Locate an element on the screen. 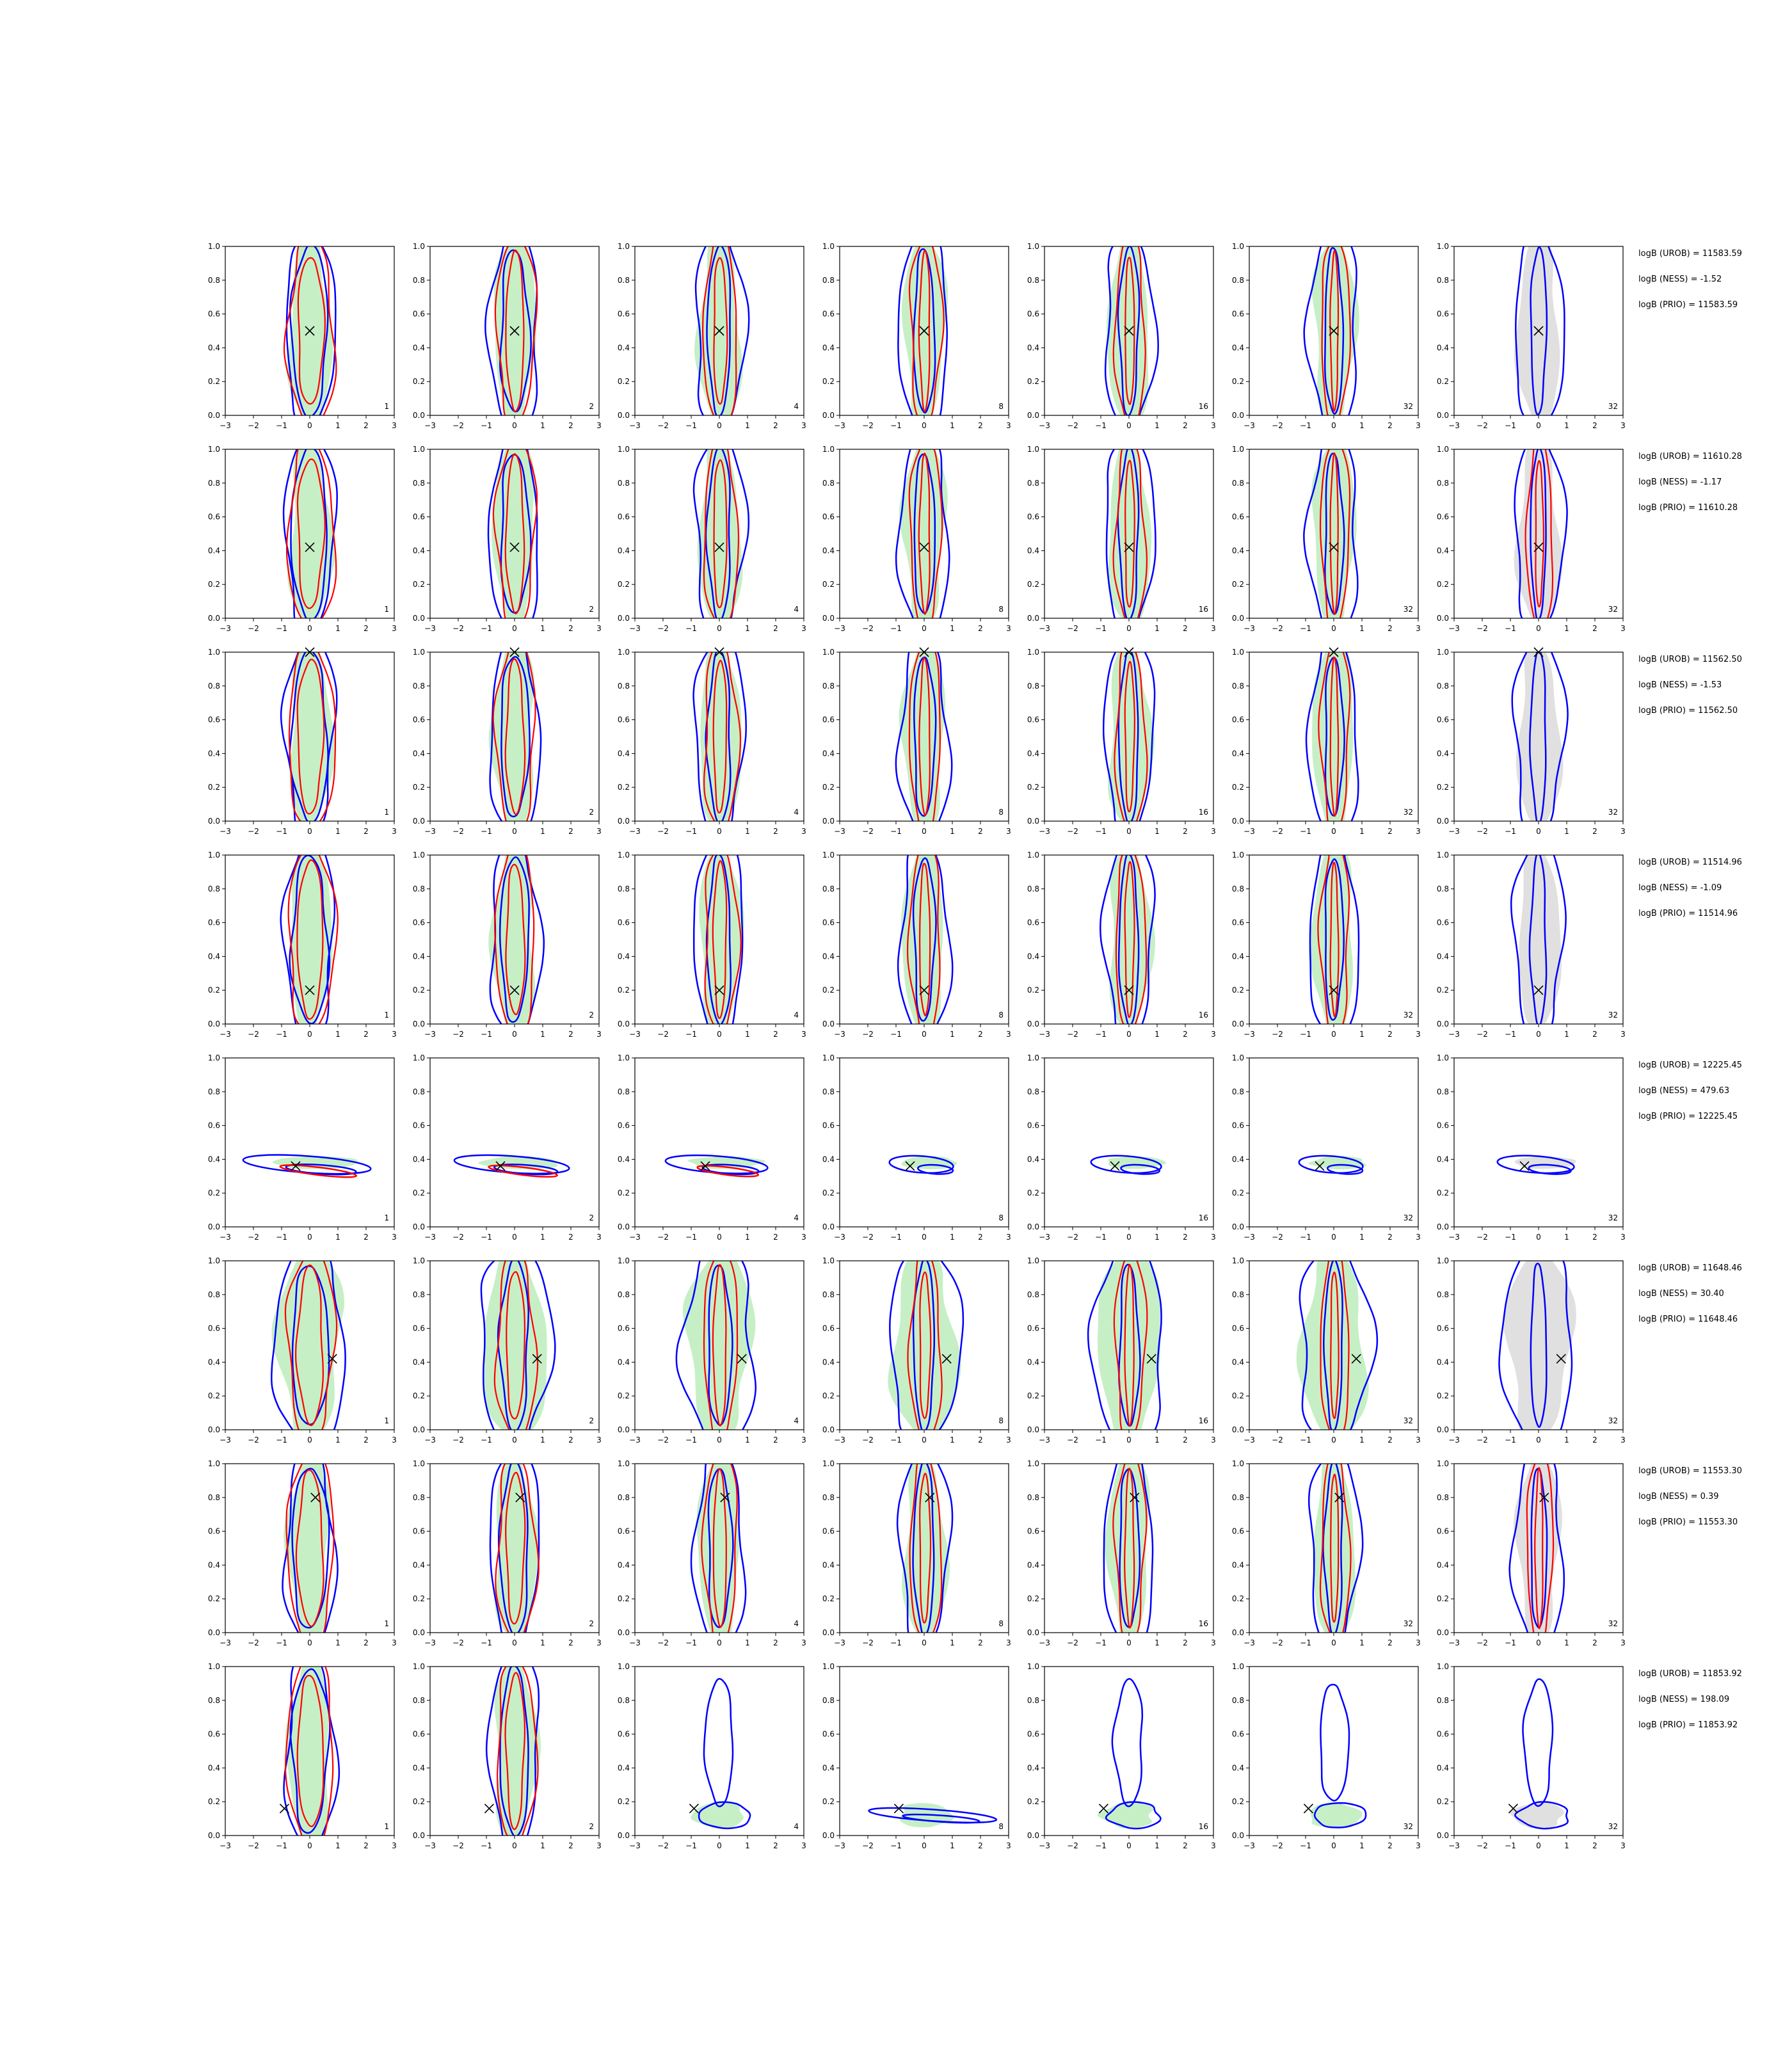 The image size is (1792, 2048). logb-annotation: logB (UROB) = 11553.30 is located at coordinates (1690, 1471).